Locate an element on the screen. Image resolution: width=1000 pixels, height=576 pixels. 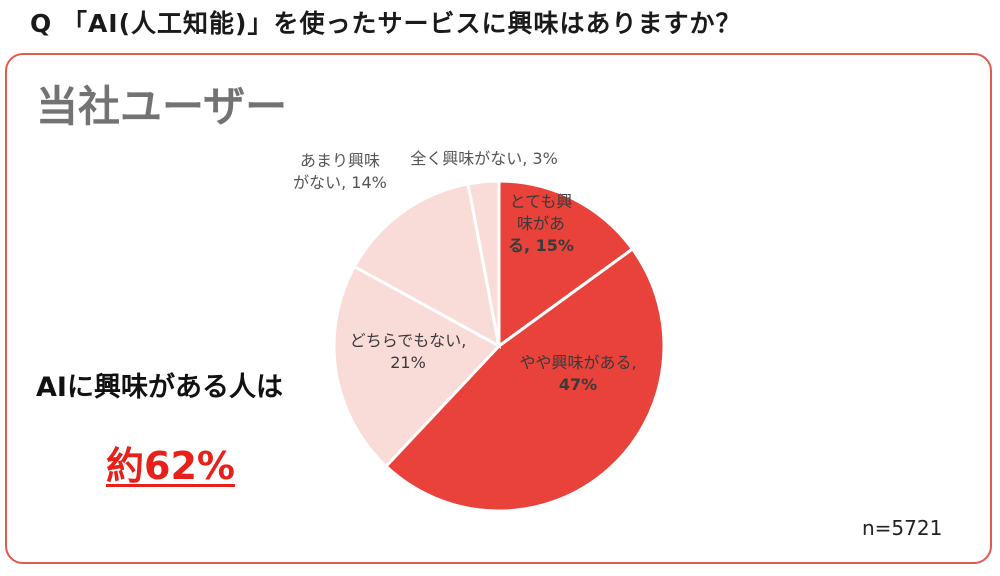
slice-label-line: あまり興味 is located at coordinates (340, 160).